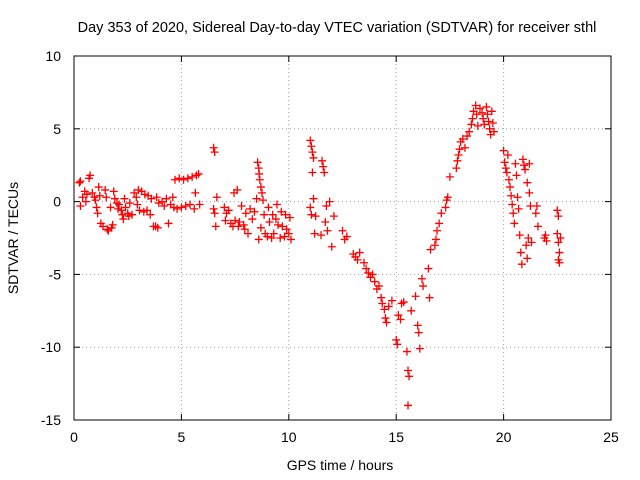 The height and width of the screenshot is (480, 640). What do you see at coordinates (182, 437) in the screenshot?
I see `x-tick-label: 5` at bounding box center [182, 437].